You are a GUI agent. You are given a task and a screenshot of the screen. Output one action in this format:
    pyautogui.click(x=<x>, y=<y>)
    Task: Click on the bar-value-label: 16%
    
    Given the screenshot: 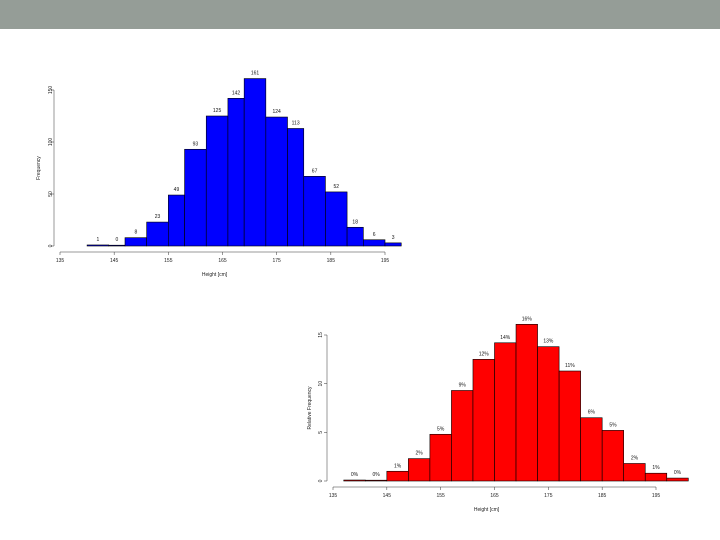 What is the action you would take?
    pyautogui.click(x=527, y=319)
    